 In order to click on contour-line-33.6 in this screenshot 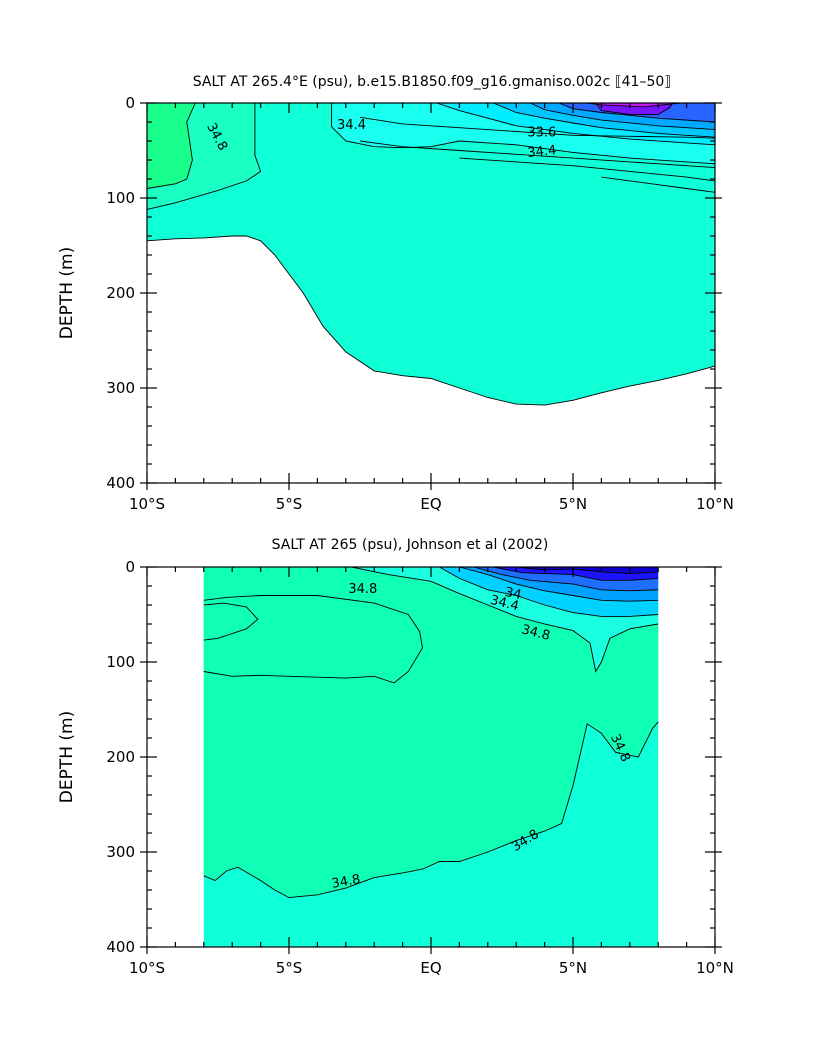, I will do `click(537, 127)`.